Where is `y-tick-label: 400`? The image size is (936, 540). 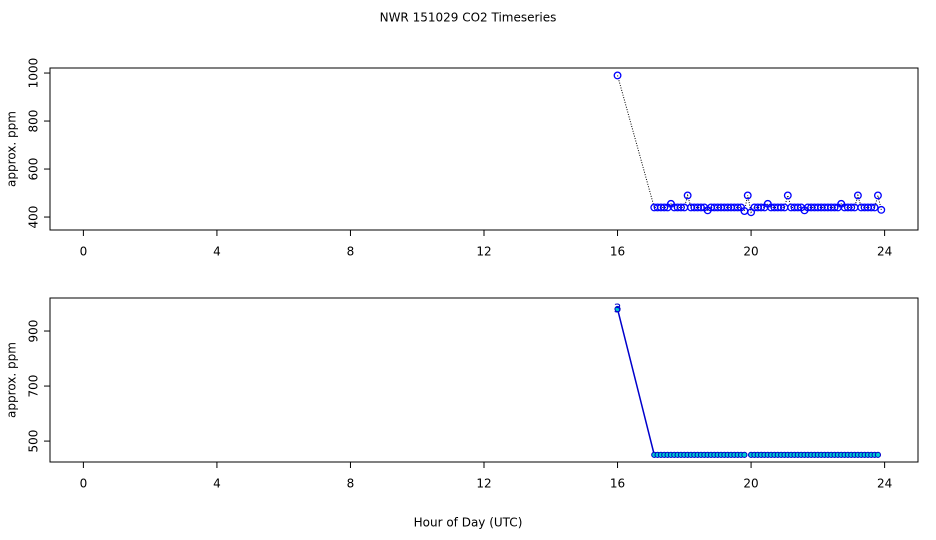
y-tick-label: 400 is located at coordinates (34, 217).